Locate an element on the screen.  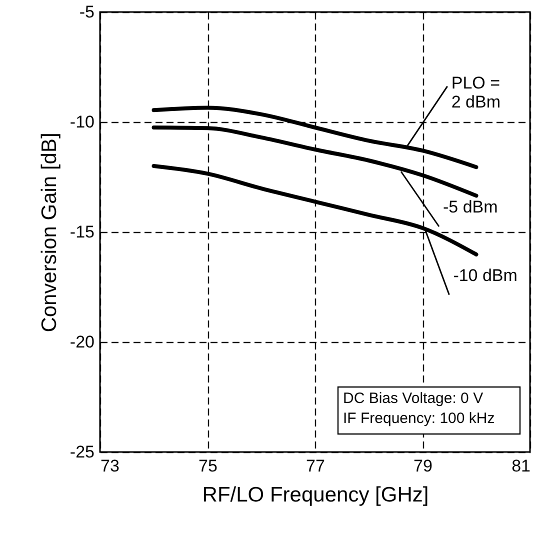
x-tick-label: 79 is located at coordinates (423, 466).